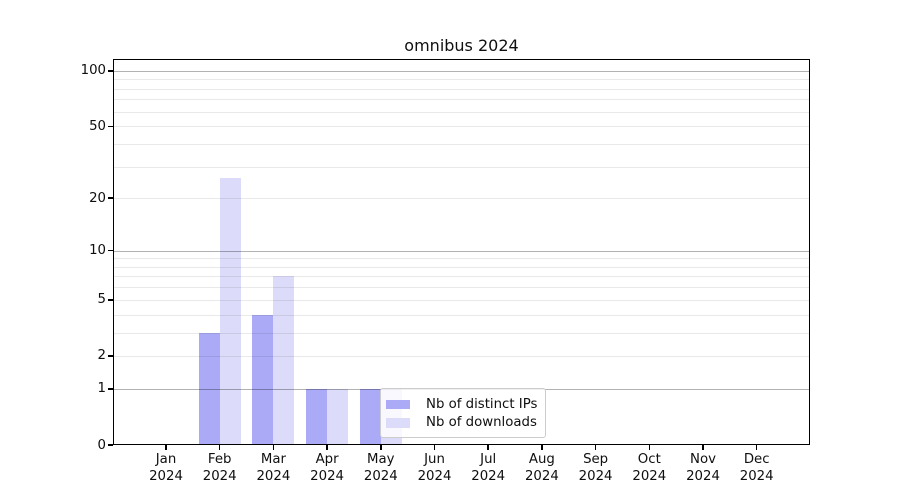 The image size is (900, 500). What do you see at coordinates (219, 468) in the screenshot?
I see `x-tick-label-feb: Feb 2024` at bounding box center [219, 468].